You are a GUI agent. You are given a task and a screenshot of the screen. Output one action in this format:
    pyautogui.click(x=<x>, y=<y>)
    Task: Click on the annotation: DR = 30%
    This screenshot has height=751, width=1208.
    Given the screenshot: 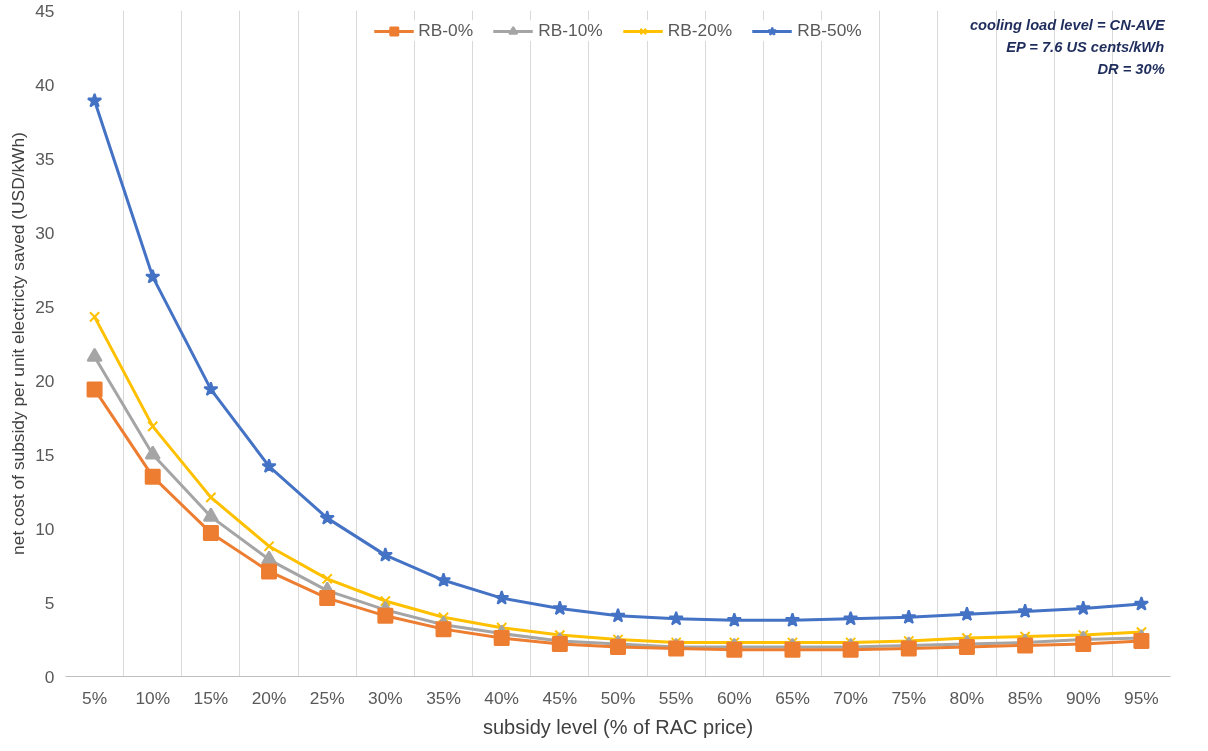 What is the action you would take?
    pyautogui.click(x=1131, y=68)
    